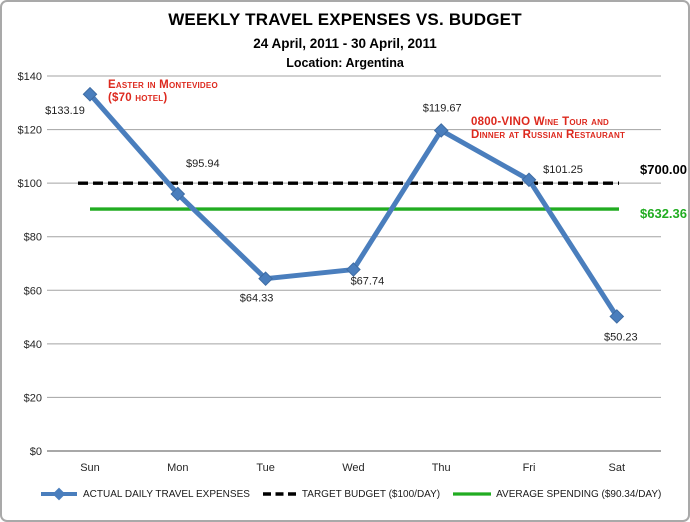  What do you see at coordinates (59, 494) in the screenshot?
I see `actual-expenses-legend-icon` at bounding box center [59, 494].